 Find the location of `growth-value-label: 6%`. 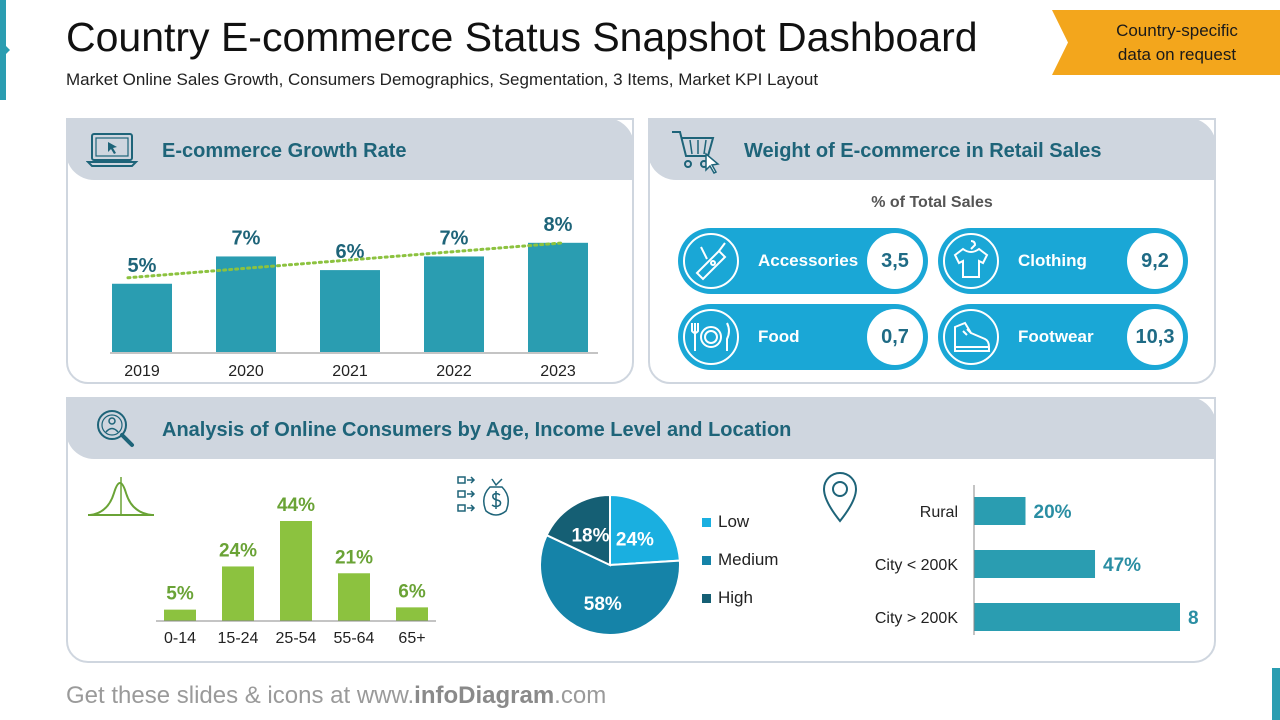

growth-value-label: 6% is located at coordinates (350, 252).